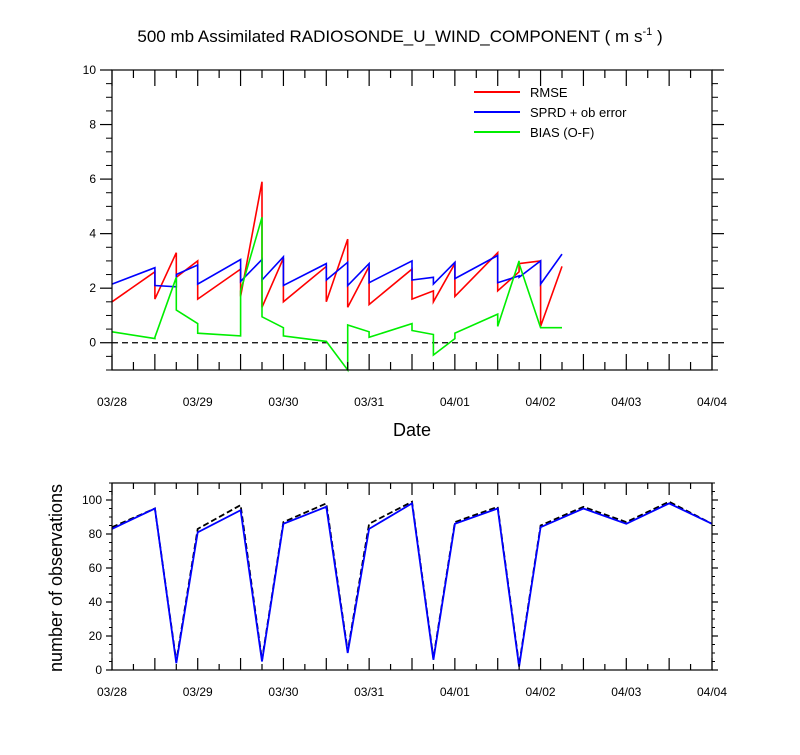 The image size is (800, 755). Describe the element at coordinates (412, 430) in the screenshot. I see `x-axis-title: Date` at that location.